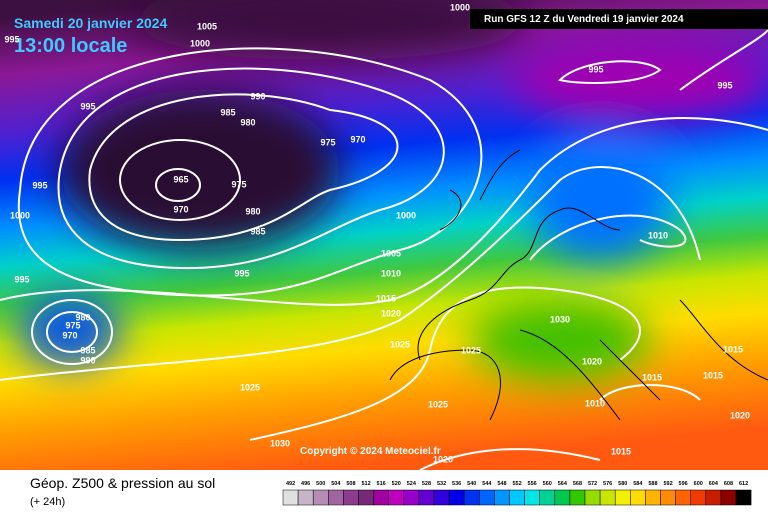 Image resolution: width=768 pixels, height=512 pixels. Describe the element at coordinates (652, 484) in the screenshot. I see `scale-label: 588` at that location.